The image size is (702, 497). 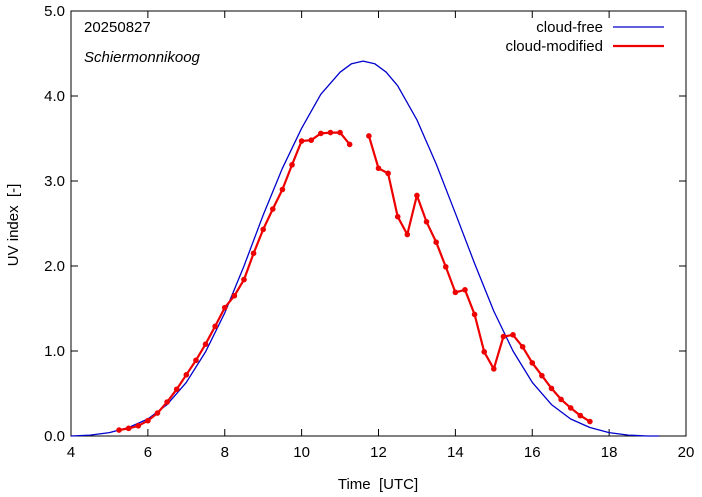 I want to click on x-tick-label: 8, so click(x=225, y=452).